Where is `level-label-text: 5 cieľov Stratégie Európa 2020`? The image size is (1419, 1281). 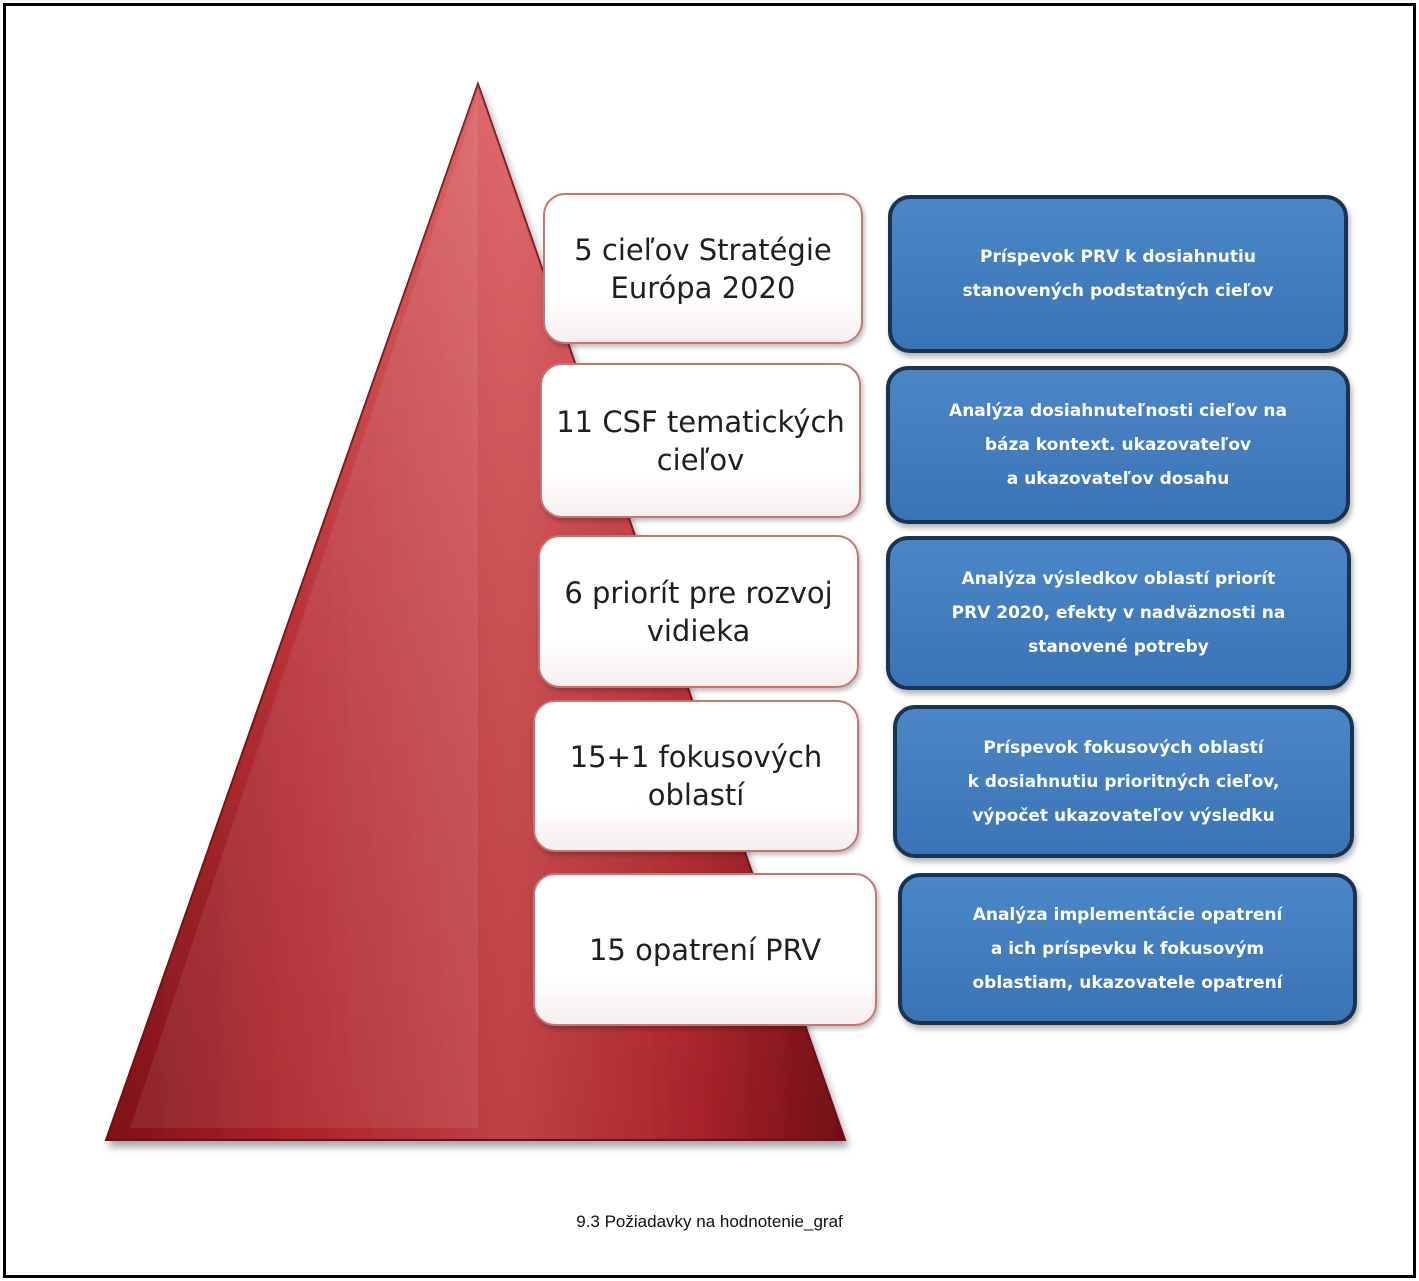 level-label-text: 5 cieľov Stratégie Európa 2020 is located at coordinates (703, 268).